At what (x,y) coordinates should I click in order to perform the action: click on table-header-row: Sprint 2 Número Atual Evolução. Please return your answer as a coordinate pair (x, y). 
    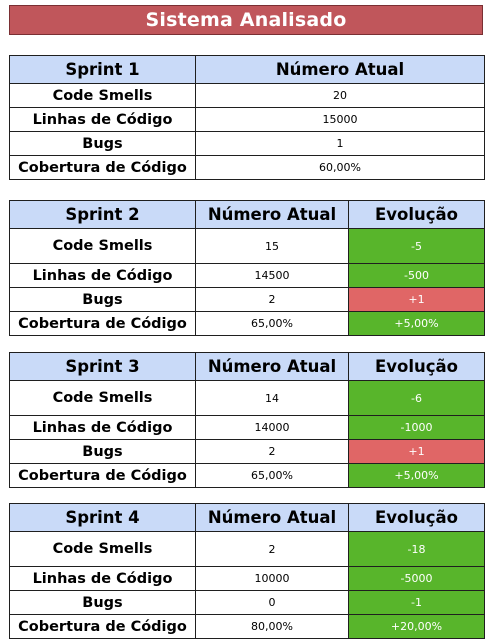
    Looking at the image, I should click on (247, 214).